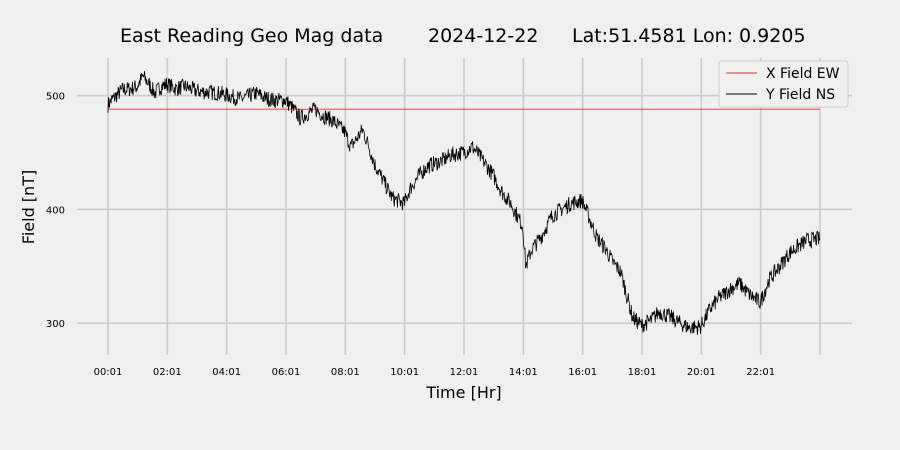 The height and width of the screenshot is (450, 900). Describe the element at coordinates (523, 372) in the screenshot. I see `x-tick-label: 14:01` at that location.